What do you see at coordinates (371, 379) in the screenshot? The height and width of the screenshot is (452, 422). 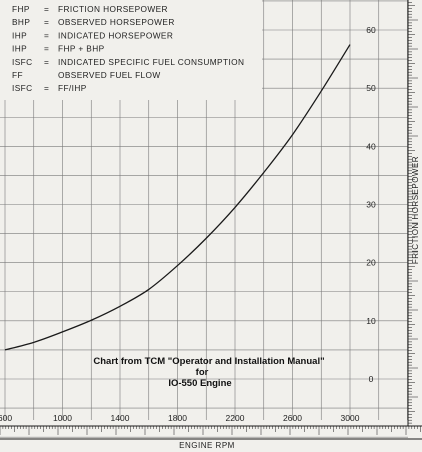 I see `y-tick-label: 0` at bounding box center [371, 379].